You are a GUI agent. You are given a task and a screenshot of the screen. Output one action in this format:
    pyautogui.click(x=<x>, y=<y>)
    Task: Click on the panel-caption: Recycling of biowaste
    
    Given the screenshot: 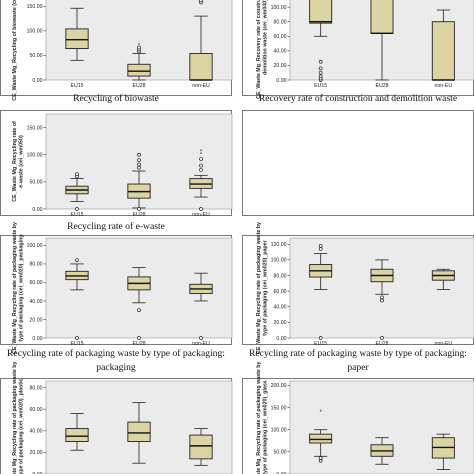 What is the action you would take?
    pyautogui.click(x=116, y=98)
    